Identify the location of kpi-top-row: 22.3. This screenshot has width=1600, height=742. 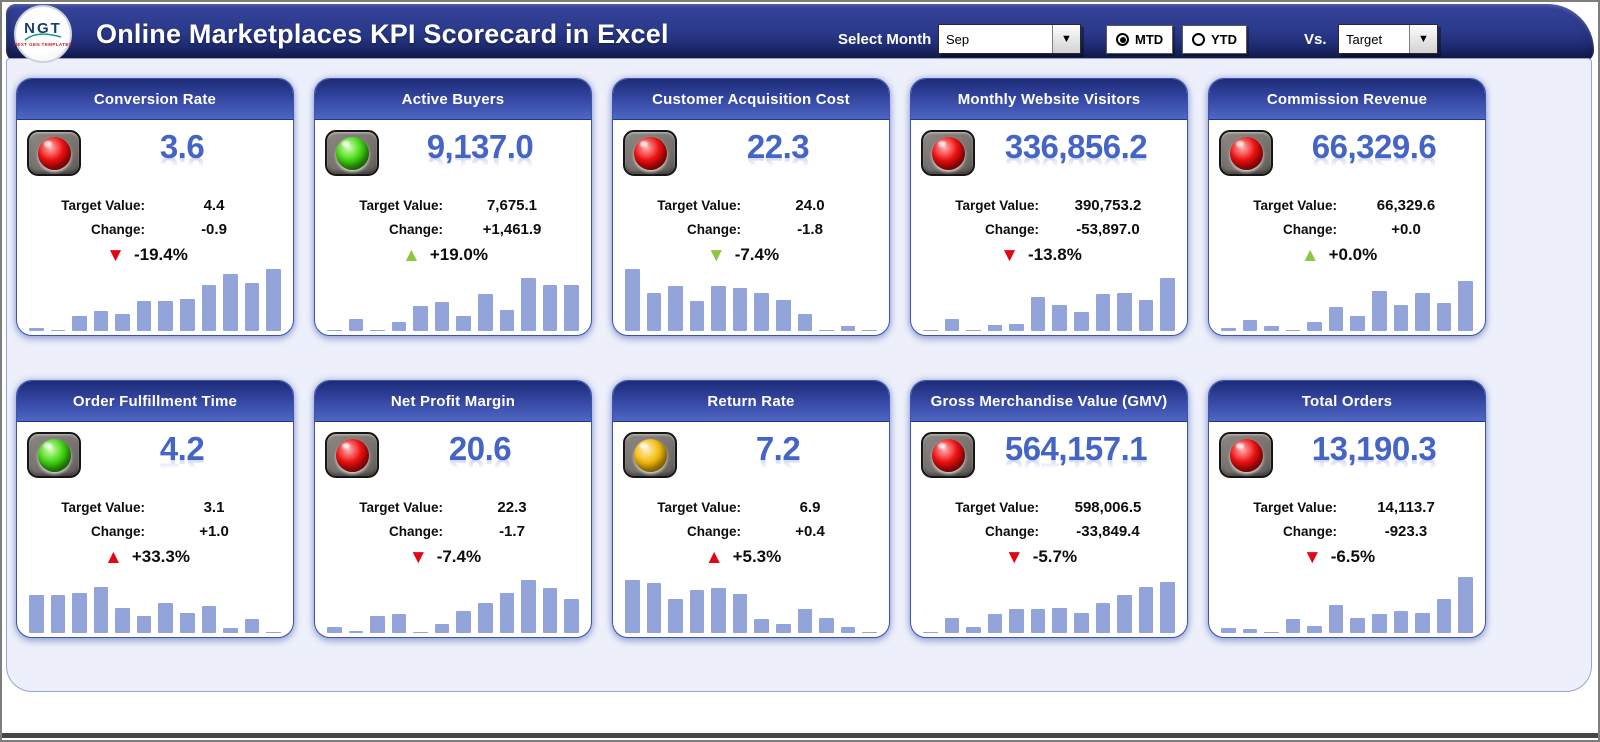
(751, 159).